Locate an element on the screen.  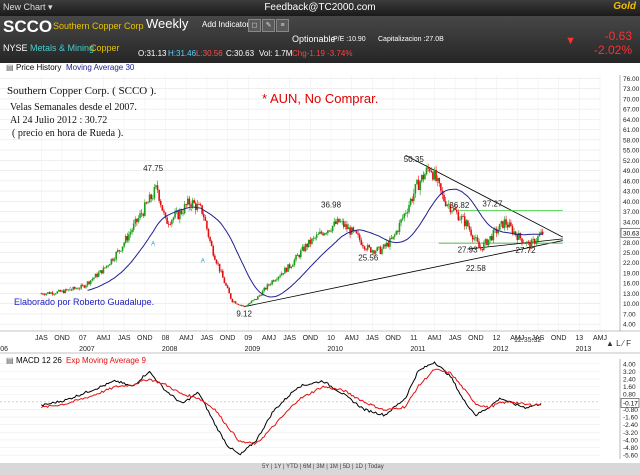
toolbar-icon-2: ✎ is located at coordinates (268, 25).